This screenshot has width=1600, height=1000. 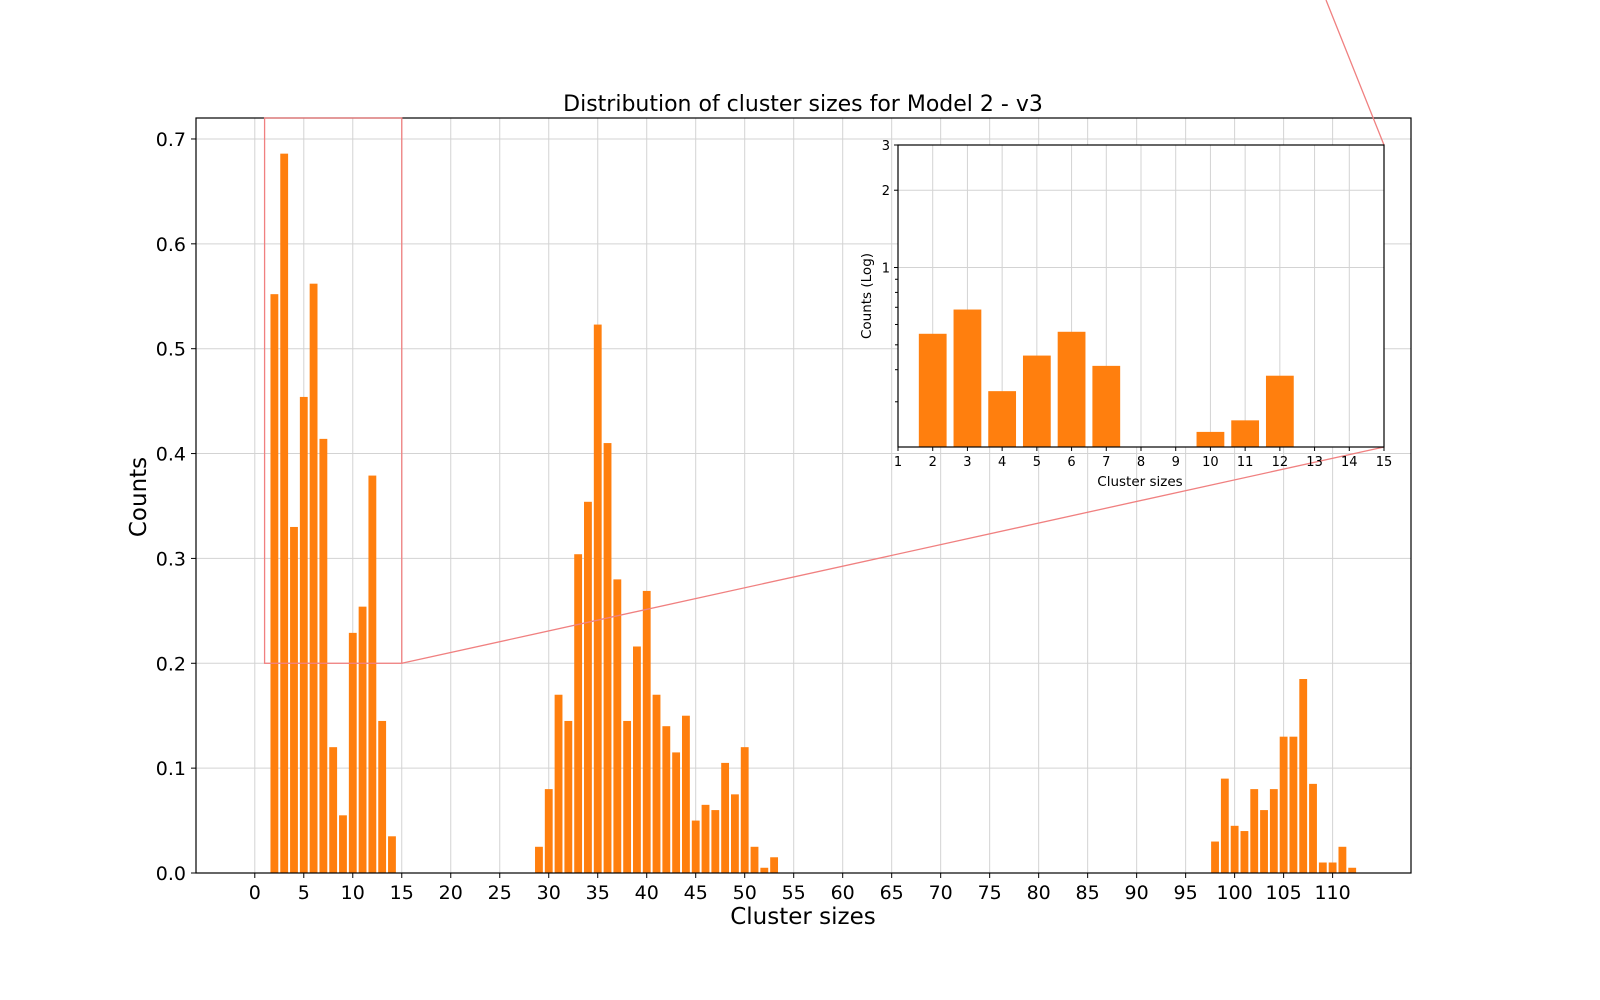 I want to click on inset-x-axis-label: Cluster sizes, so click(x=1139, y=482).